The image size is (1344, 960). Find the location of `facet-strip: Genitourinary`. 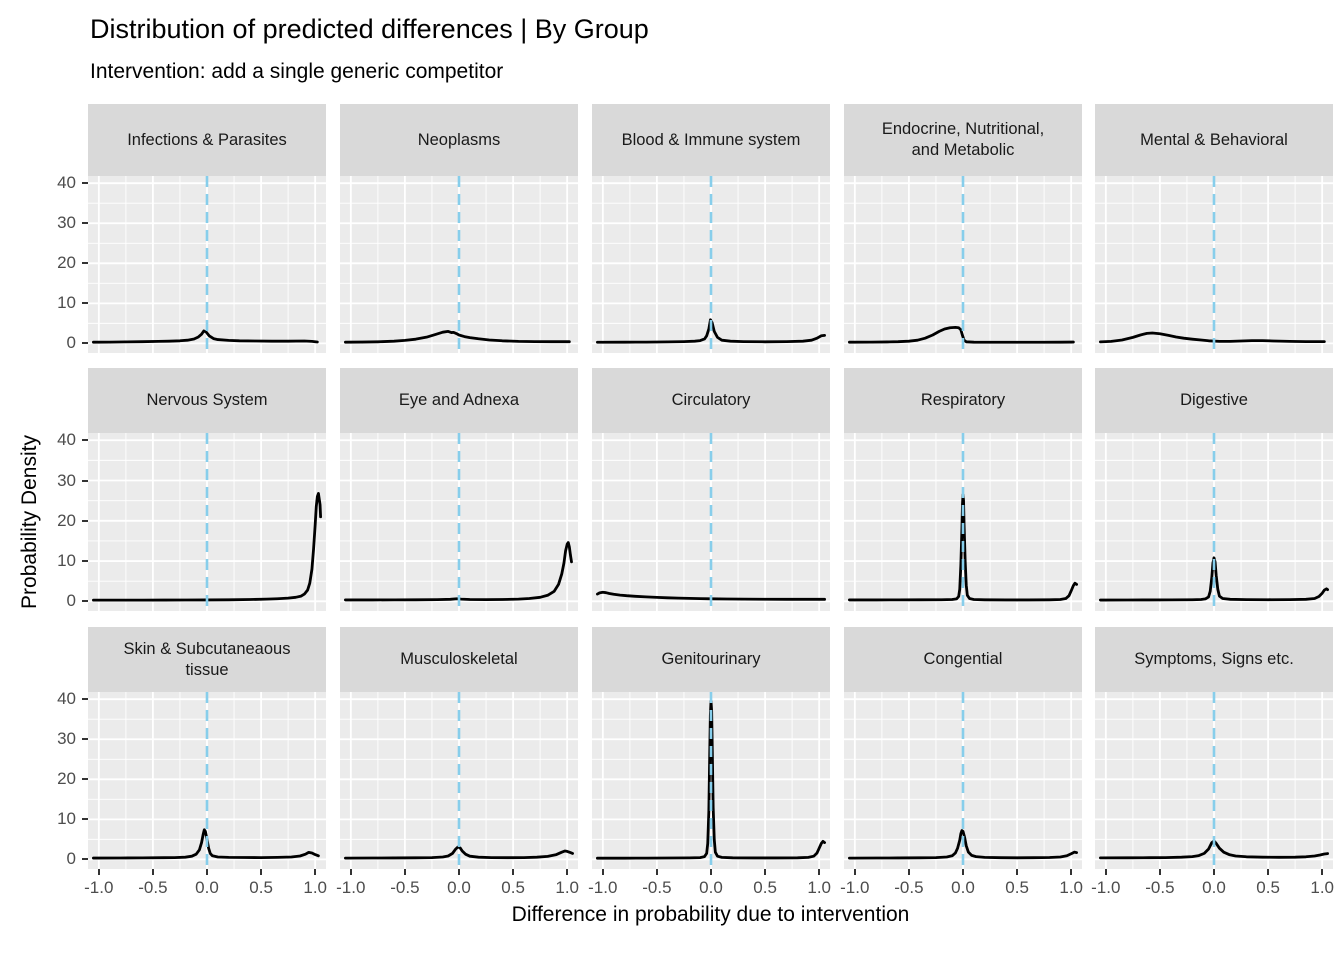

facet-strip: Genitourinary is located at coordinates (711, 659).